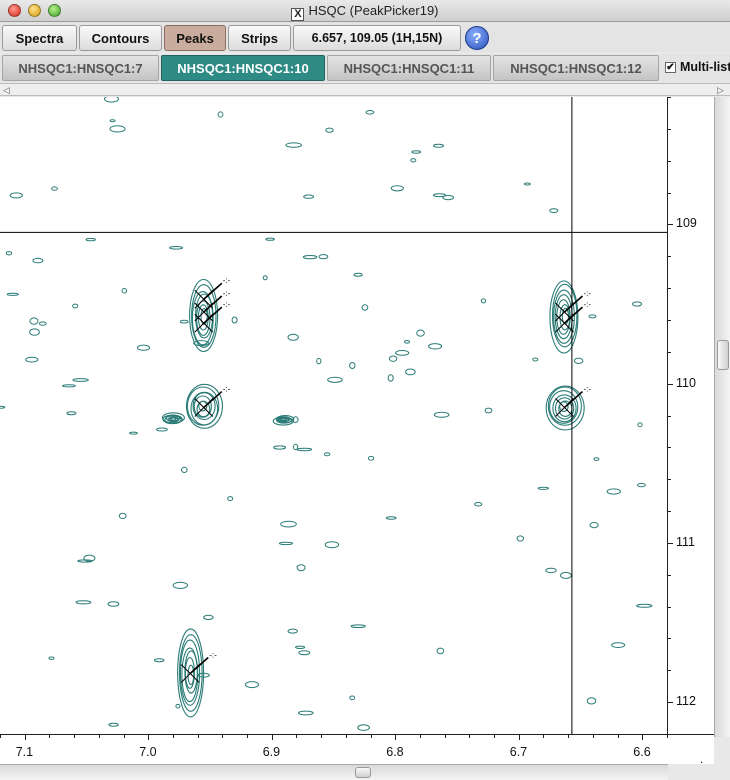 The width and height of the screenshot is (730, 780). I want to click on vertical-scrollbar, so click(722, 417).